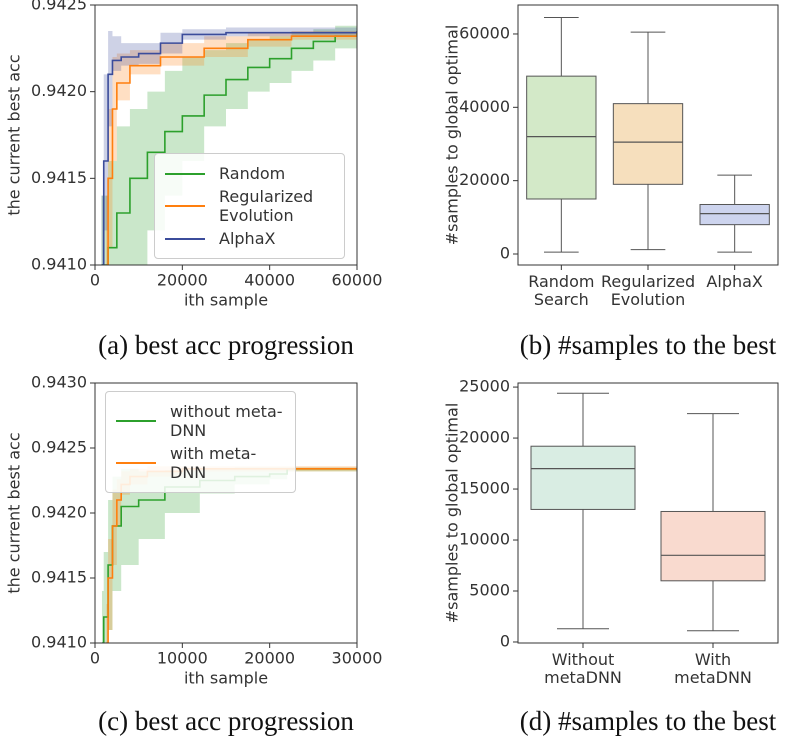 The image size is (791, 740). I want to click on legend-label: Random, so click(252, 173).